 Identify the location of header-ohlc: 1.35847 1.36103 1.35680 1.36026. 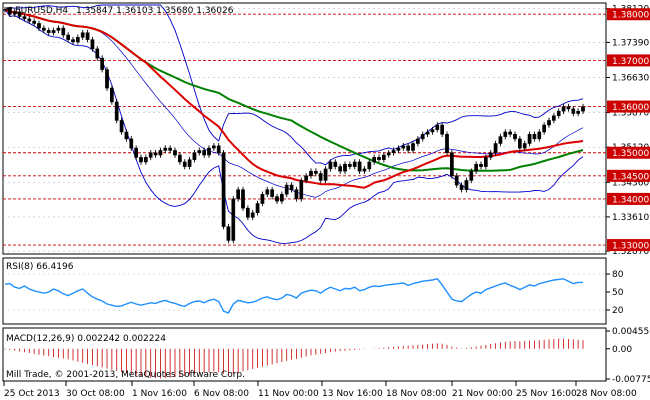
(155, 11).